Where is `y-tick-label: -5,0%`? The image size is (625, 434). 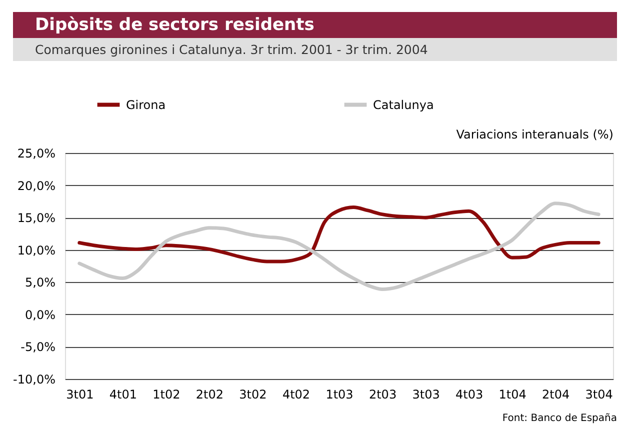
y-tick-label: -5,0% is located at coordinates (38, 347).